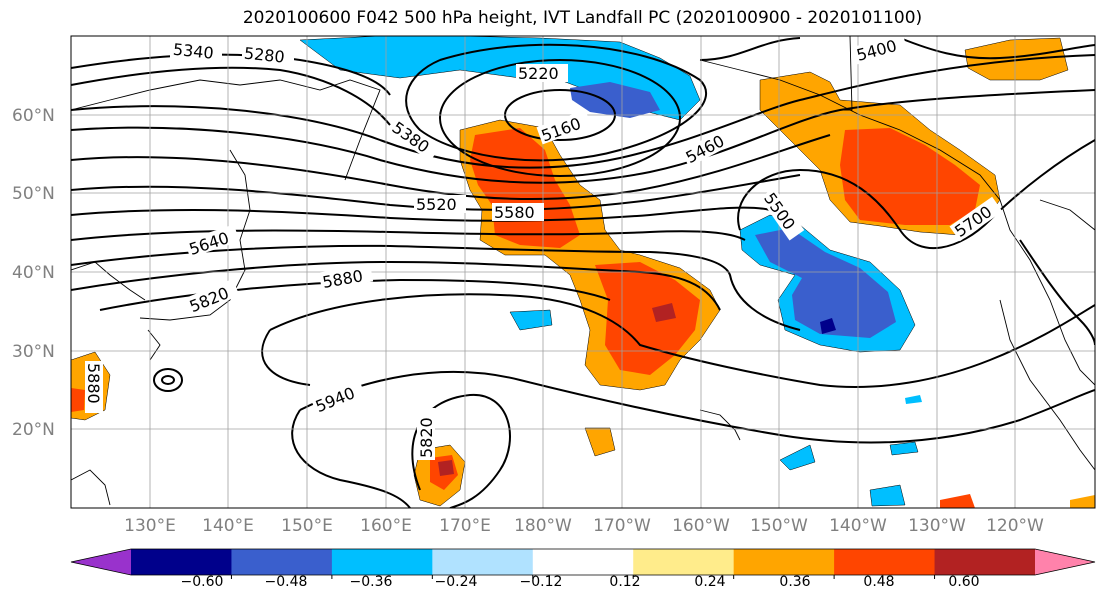 Image resolution: width=1105 pixels, height=601 pixels. Describe the element at coordinates (1015, 526) in the screenshot. I see `lon-label: 120°W` at that location.